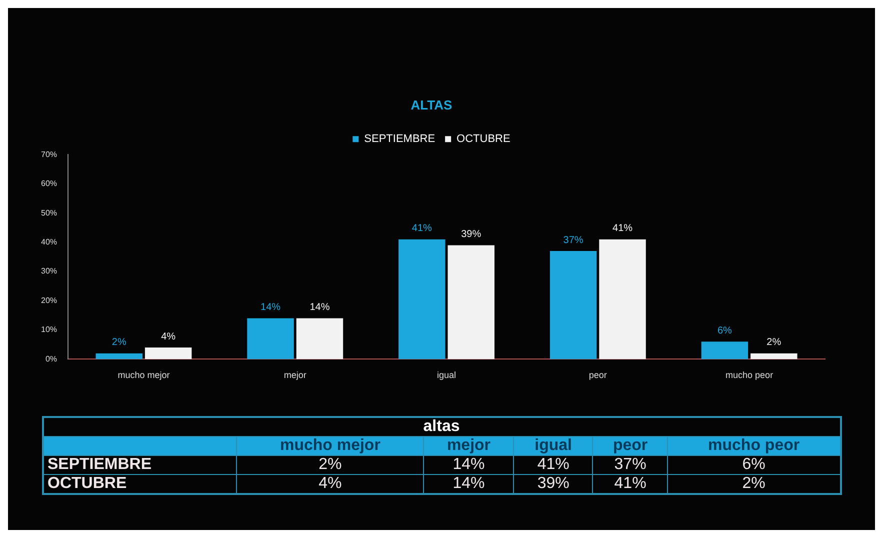  I want to click on y-tick-label: 50%, so click(49, 213).